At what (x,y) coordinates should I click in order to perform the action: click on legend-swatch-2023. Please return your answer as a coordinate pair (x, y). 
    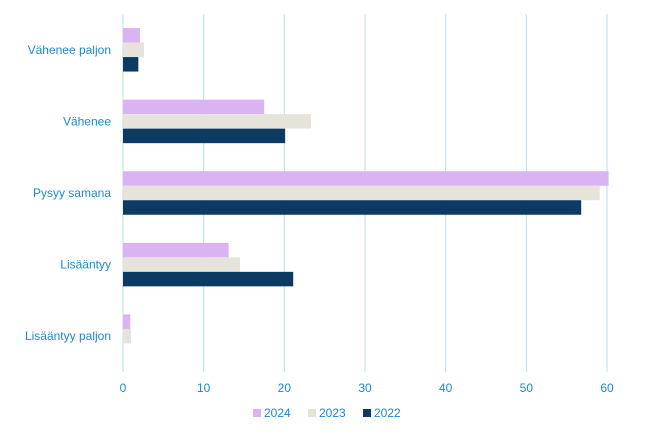
    Looking at the image, I should click on (312, 413).